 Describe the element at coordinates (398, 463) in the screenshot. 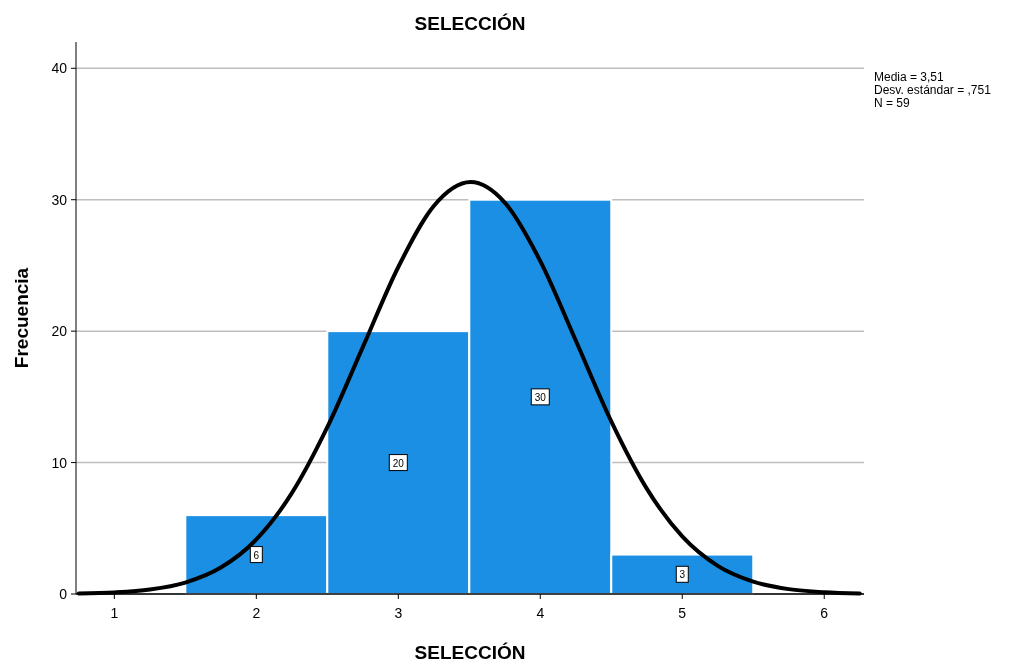

I see `data-label: 20` at that location.